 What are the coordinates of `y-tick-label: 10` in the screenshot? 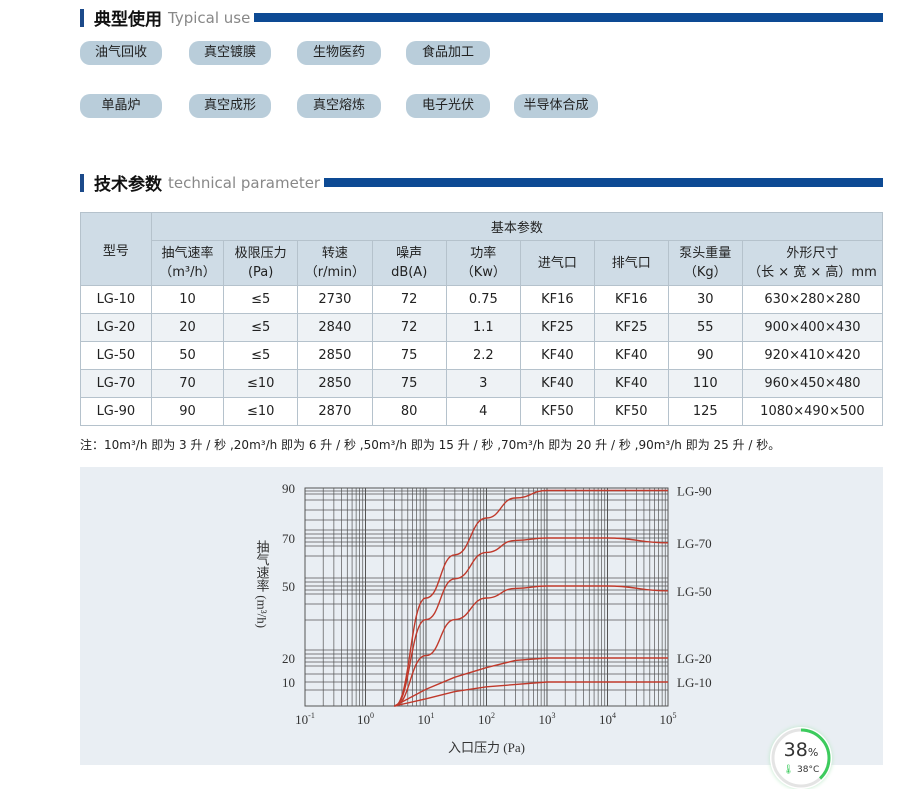 It's located at (288, 682).